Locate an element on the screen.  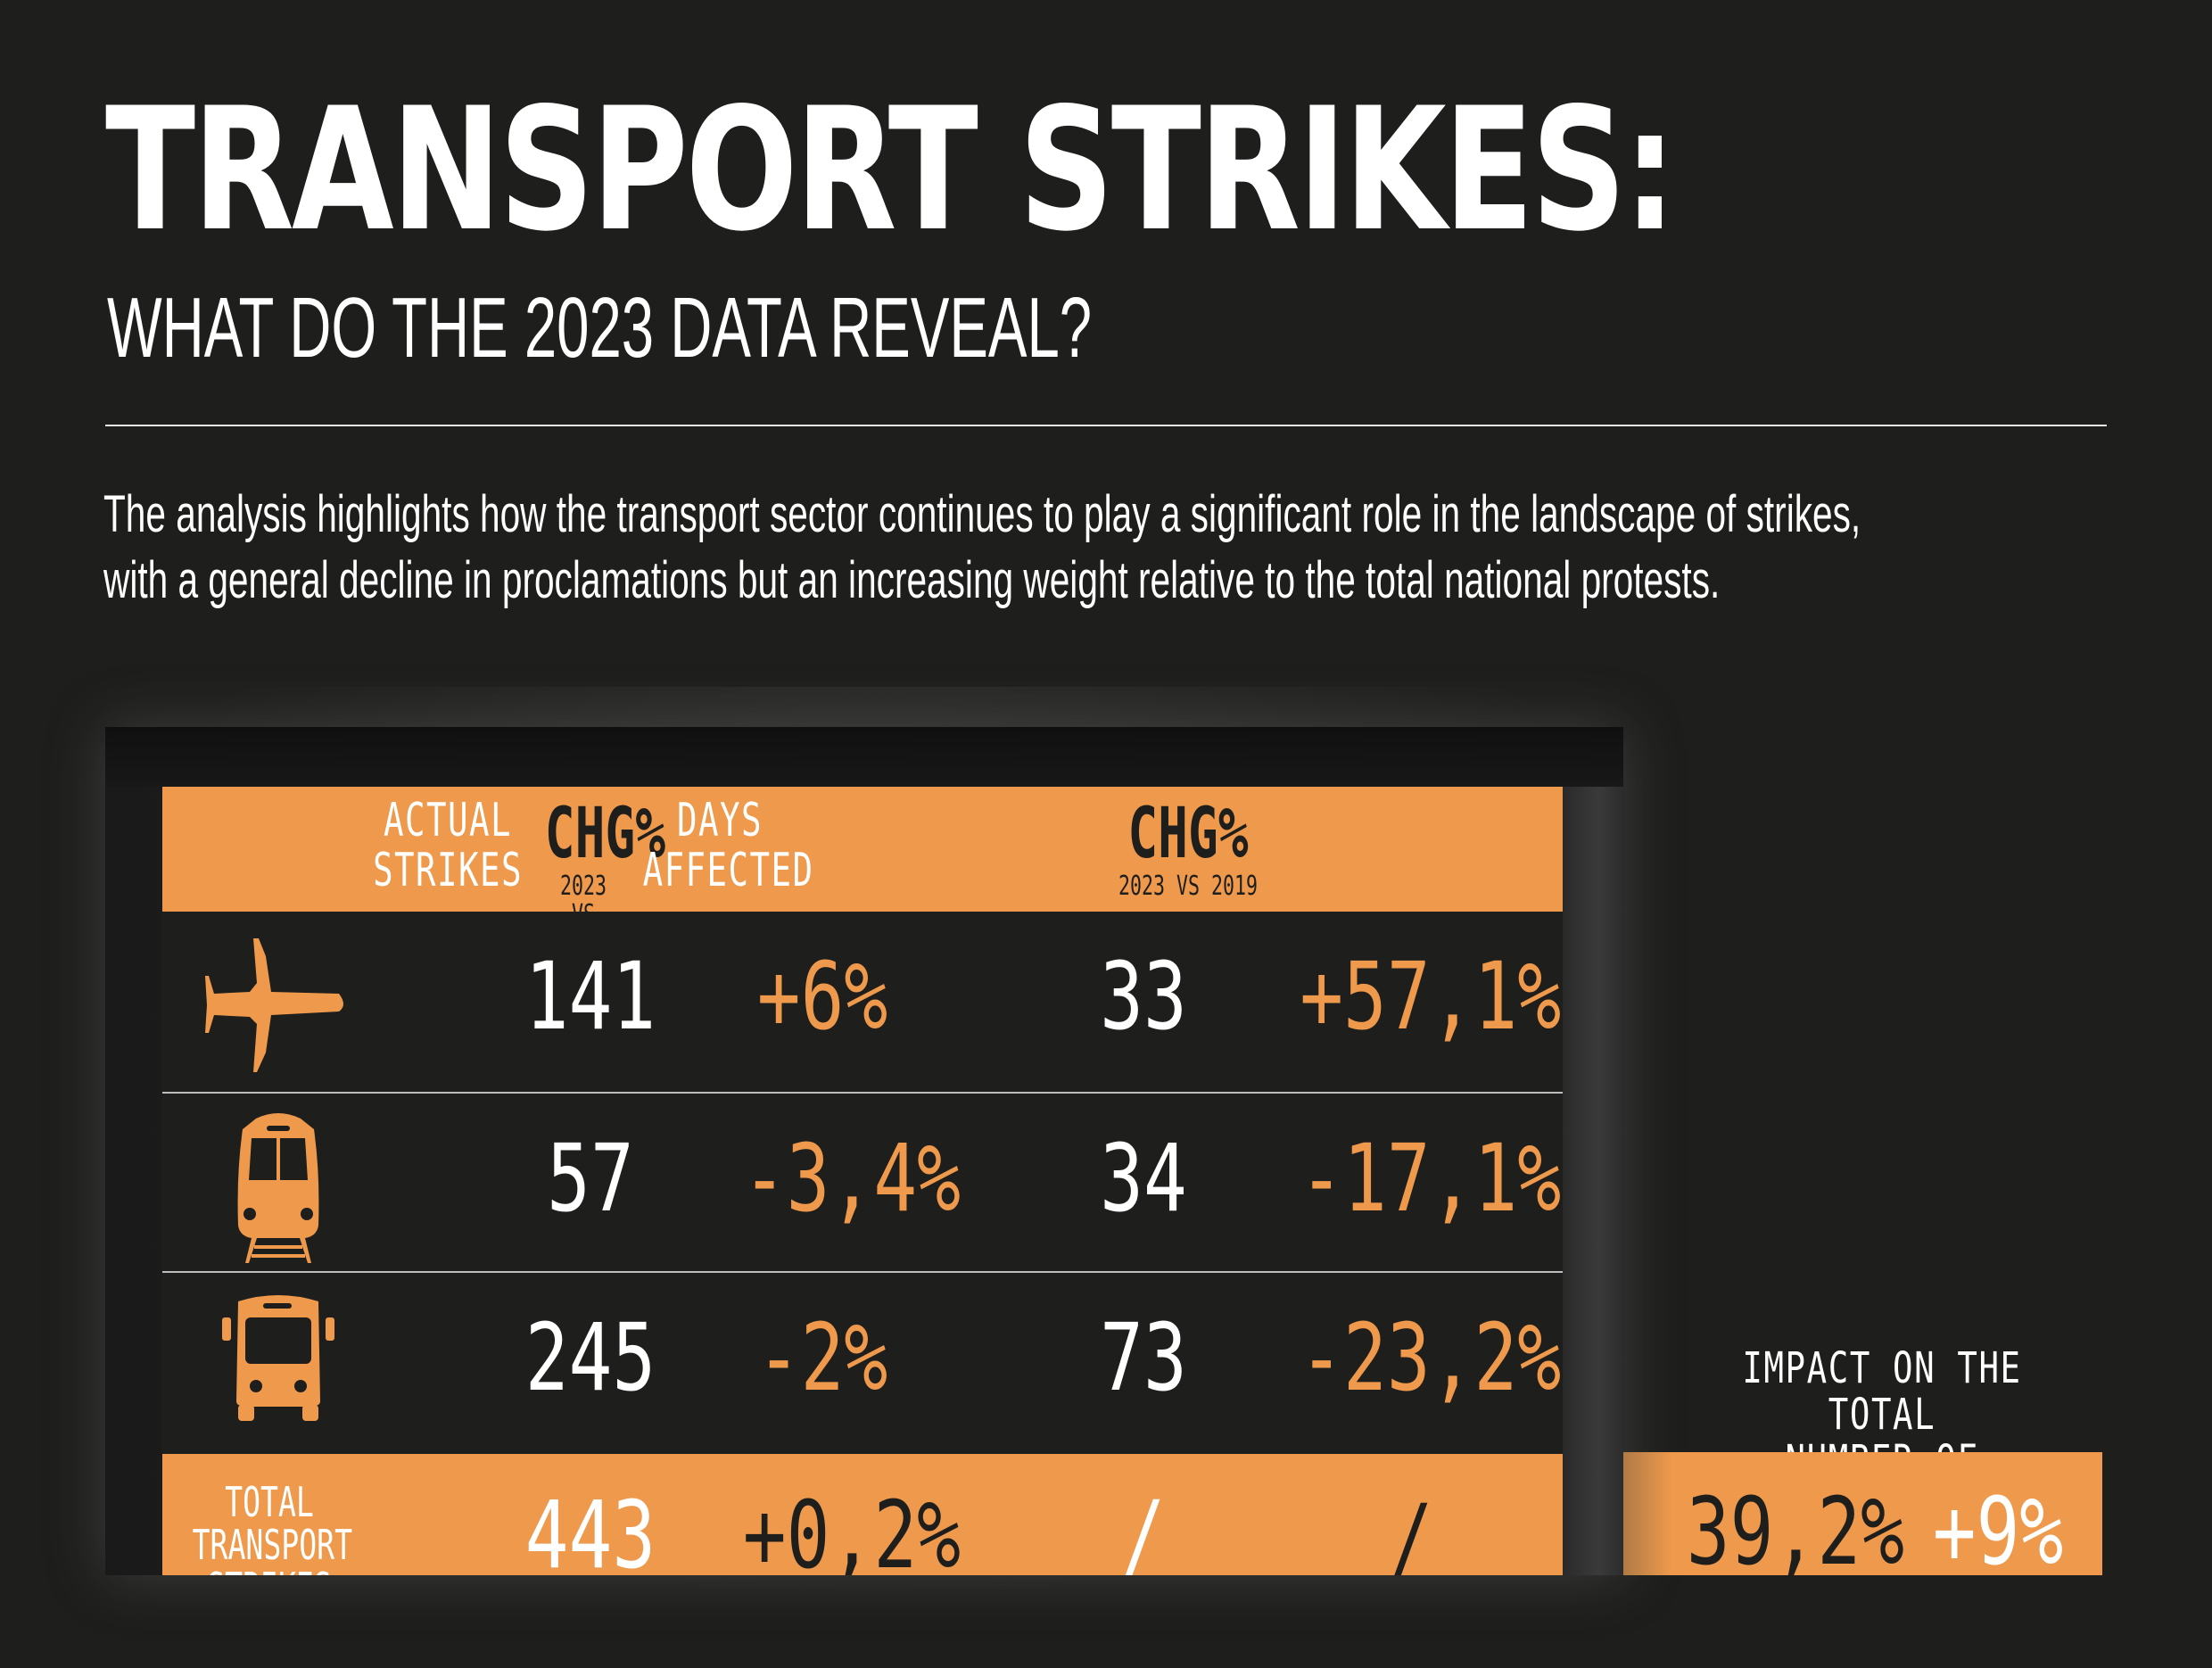
bus-days-chg: -23,2% is located at coordinates (1431, 1357).